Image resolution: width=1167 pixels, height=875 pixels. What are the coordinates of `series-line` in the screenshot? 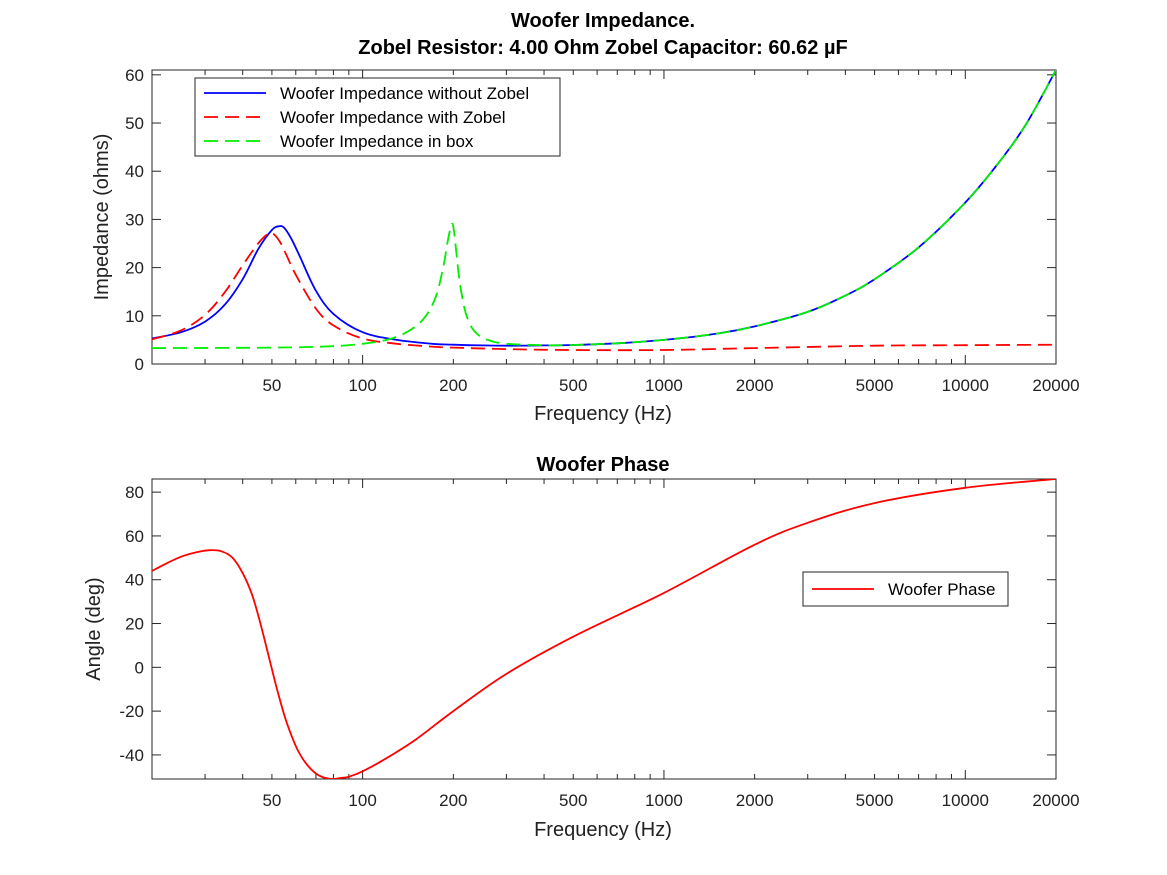 It's located at (604, 291).